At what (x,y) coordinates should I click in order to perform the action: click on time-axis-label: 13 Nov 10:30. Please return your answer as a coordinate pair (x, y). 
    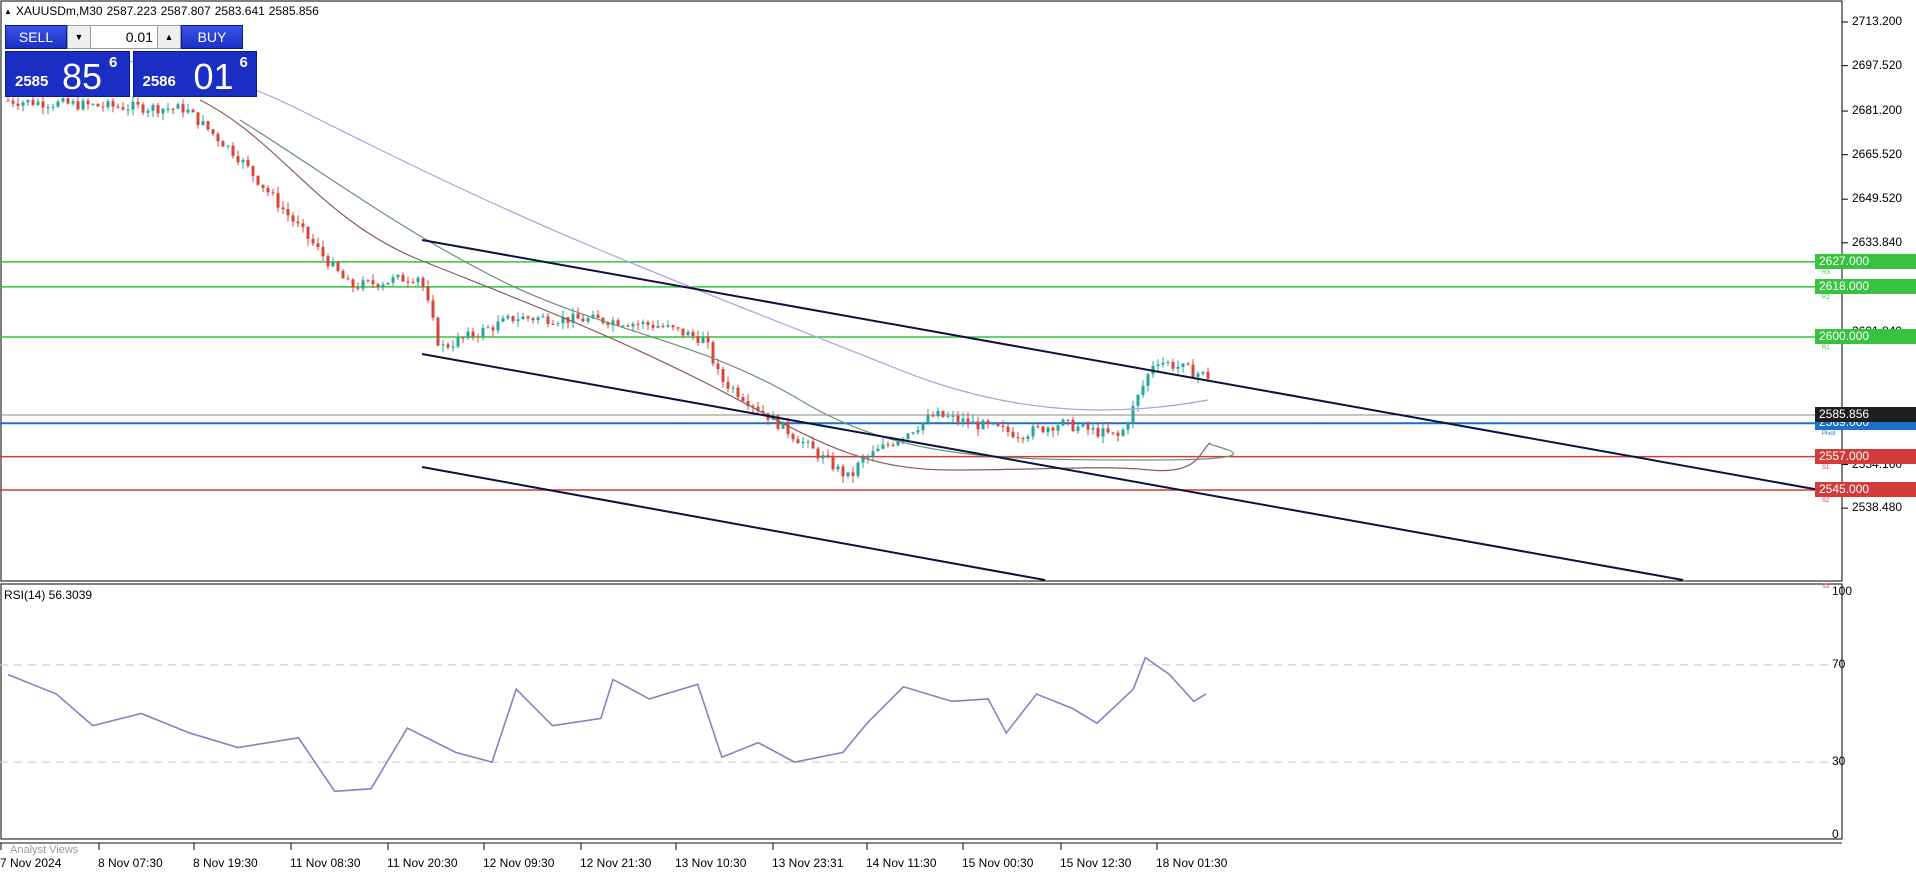
    Looking at the image, I should click on (711, 863).